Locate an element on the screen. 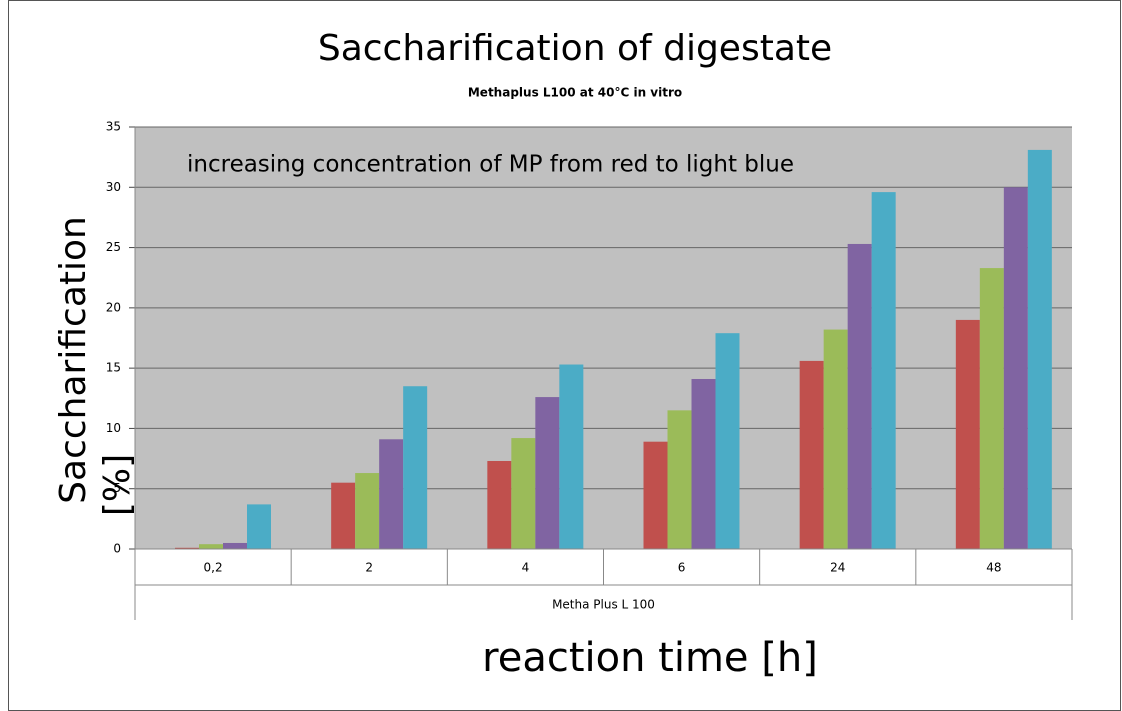  y-axis-label: Saccharification[%] is located at coordinates (95, 366).